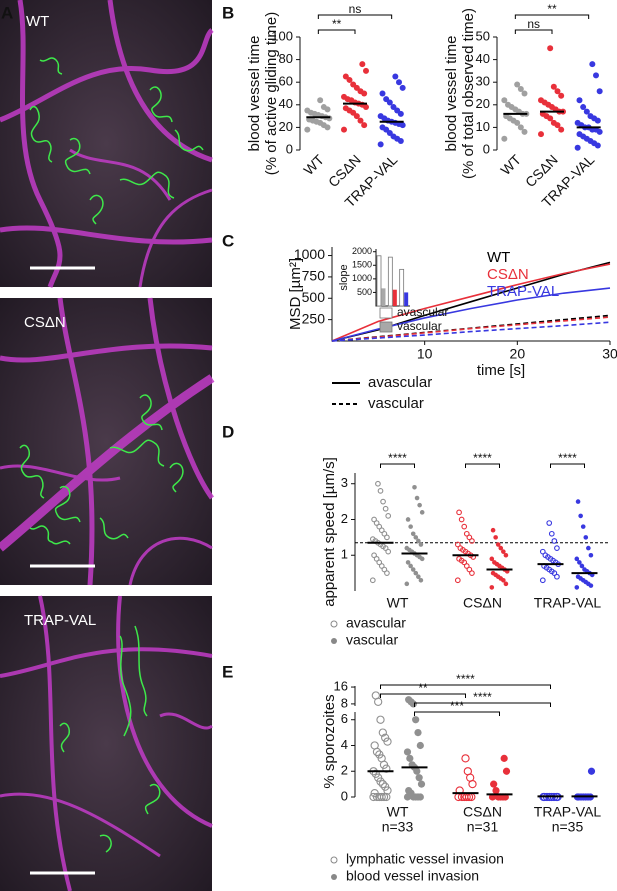 The height and width of the screenshot is (891, 617). Describe the element at coordinates (344, 702) in the screenshot. I see `y-tick-label: 8` at that location.